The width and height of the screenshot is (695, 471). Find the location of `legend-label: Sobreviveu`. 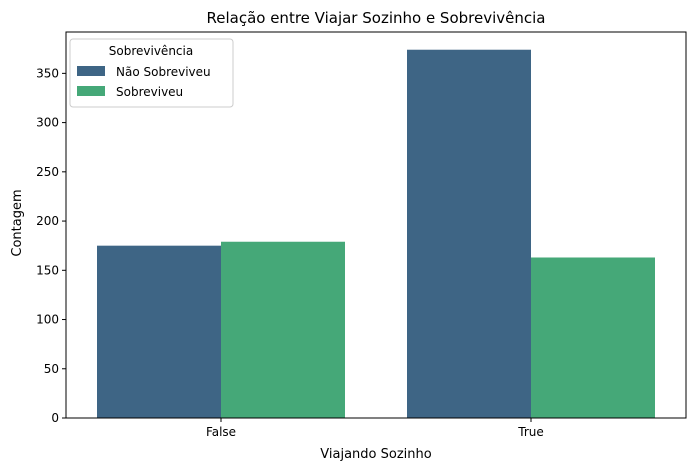

legend-label: Sobreviveu is located at coordinates (149, 92).